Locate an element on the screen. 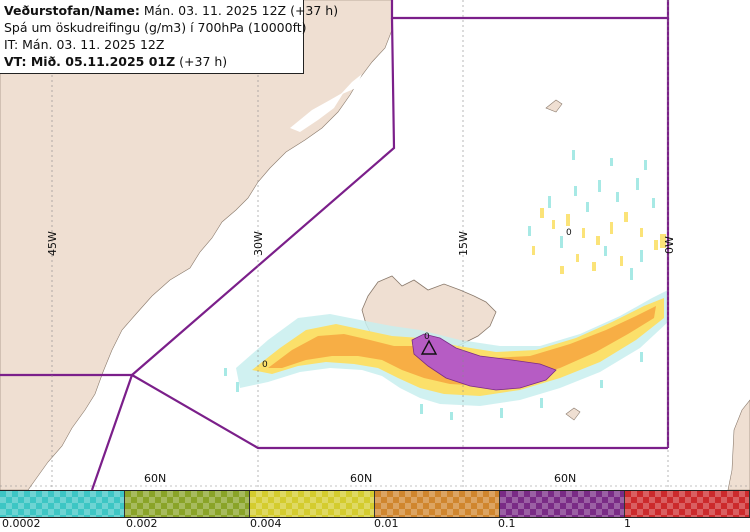  fir-boundary-greenland is located at coordinates (67, 431).